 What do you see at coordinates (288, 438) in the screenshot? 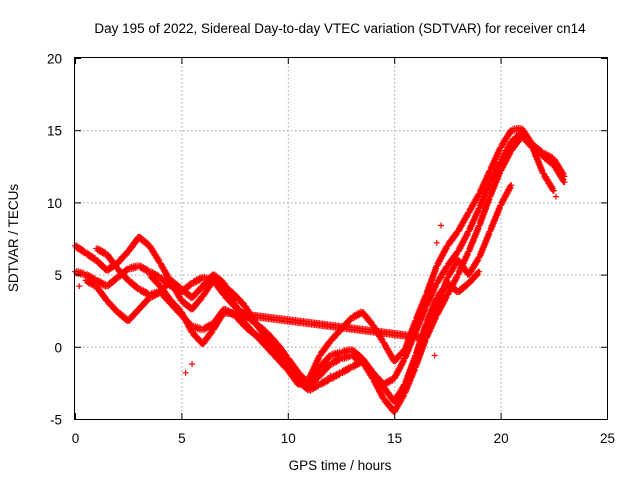
I see `x-tick-label: 10` at bounding box center [288, 438].